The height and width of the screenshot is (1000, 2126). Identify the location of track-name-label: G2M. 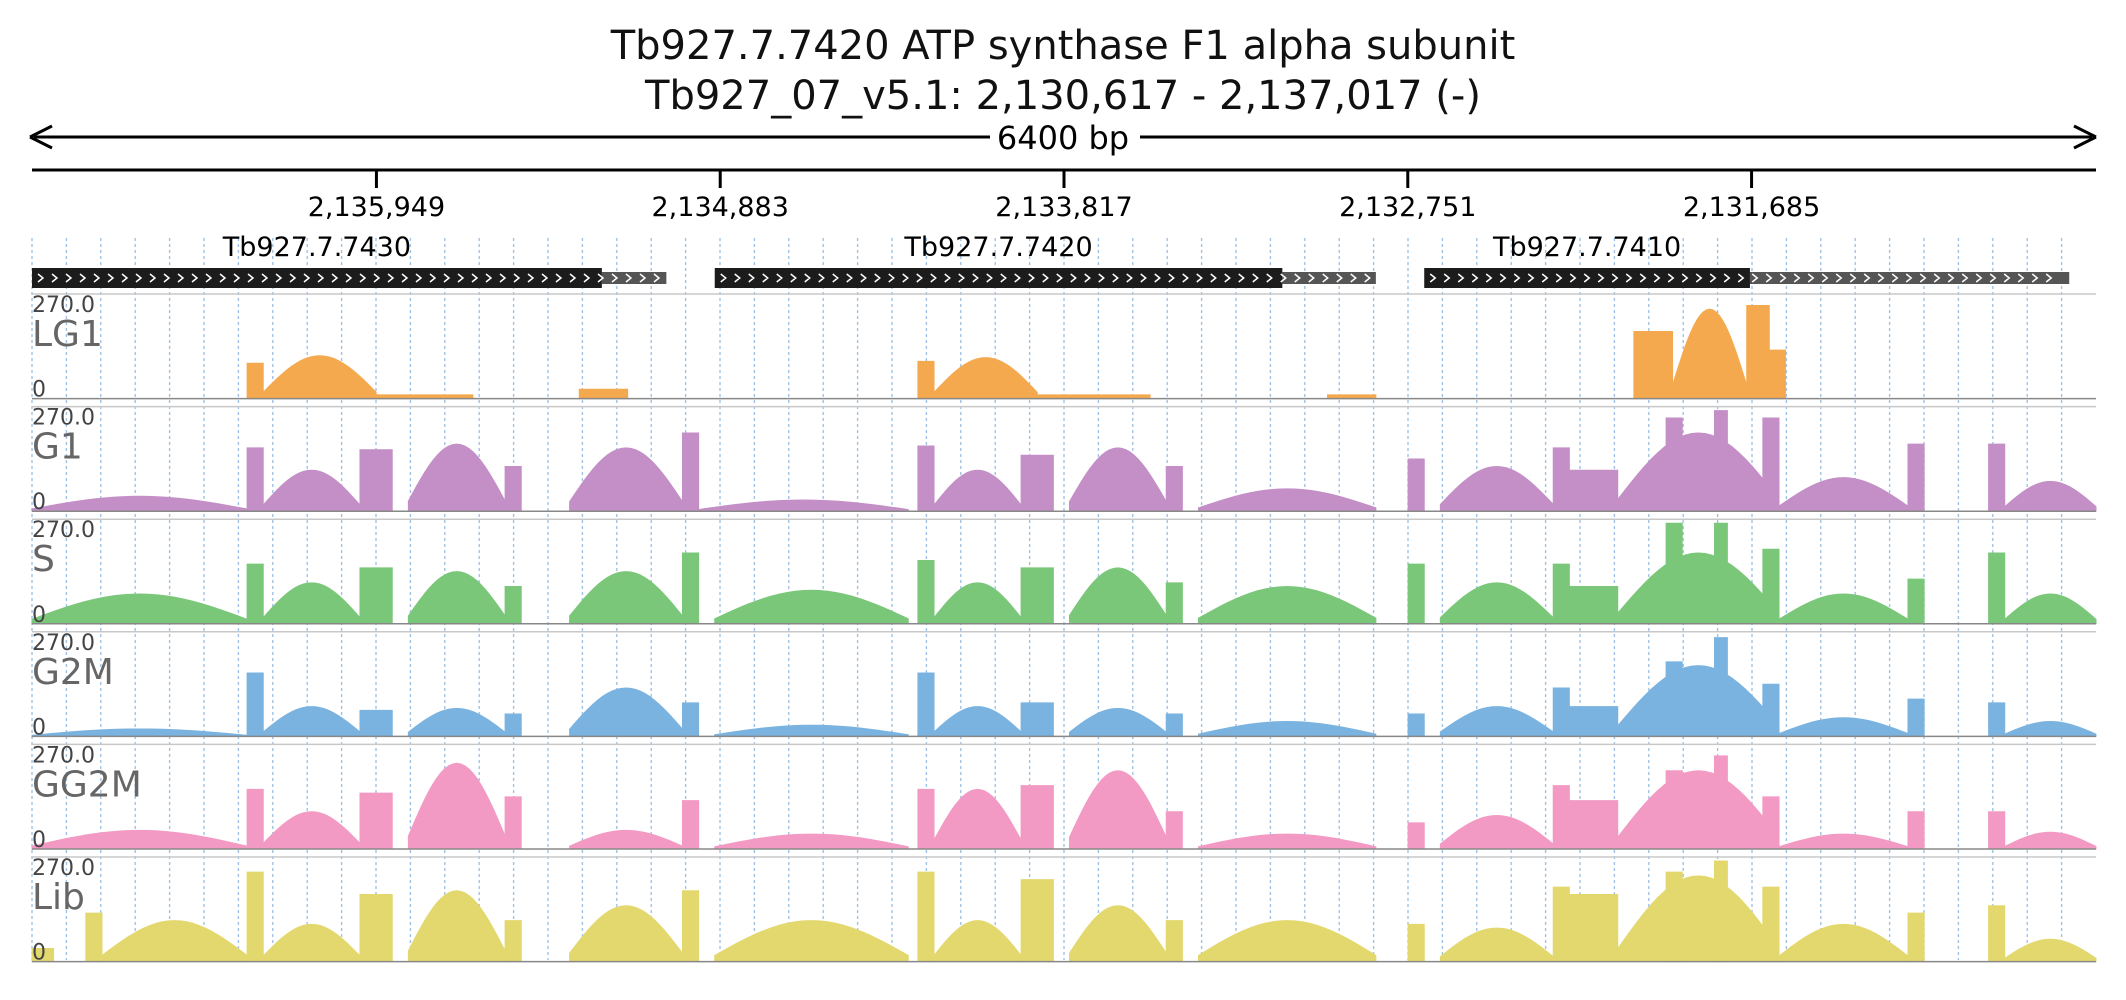
(73, 672).